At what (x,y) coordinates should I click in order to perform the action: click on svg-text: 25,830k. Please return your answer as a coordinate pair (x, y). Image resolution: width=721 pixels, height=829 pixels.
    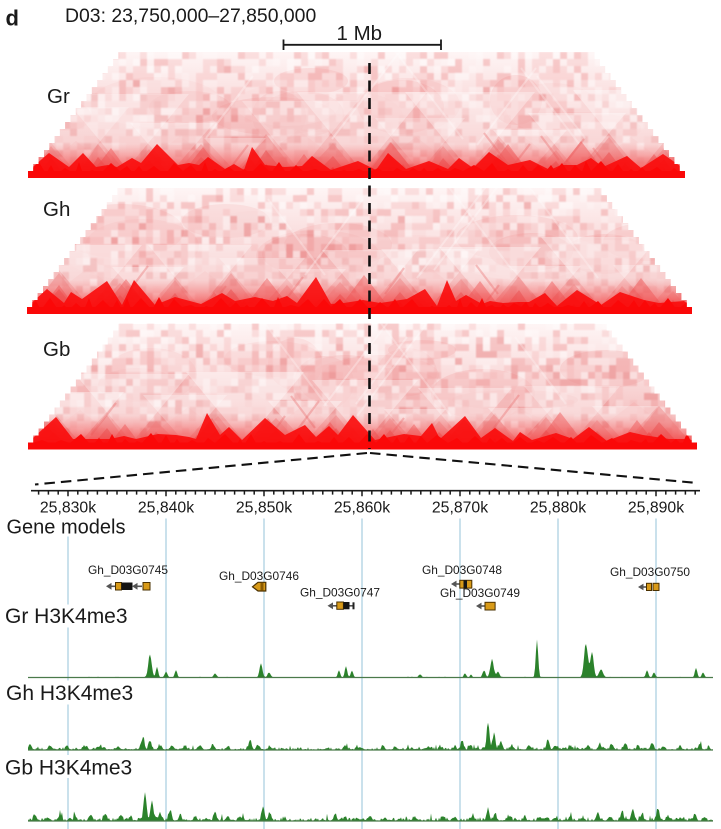
    Looking at the image, I should click on (68, 508).